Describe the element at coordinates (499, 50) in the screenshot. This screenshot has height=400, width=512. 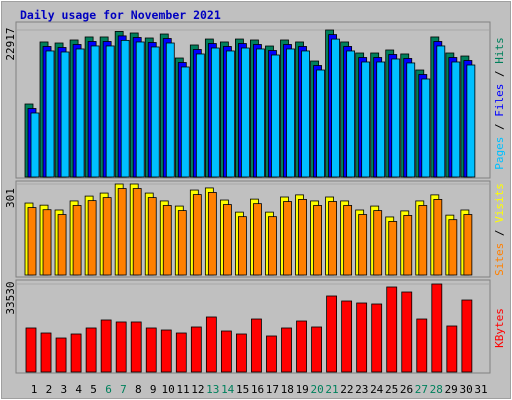
I see `legend-entry: Hits` at that location.